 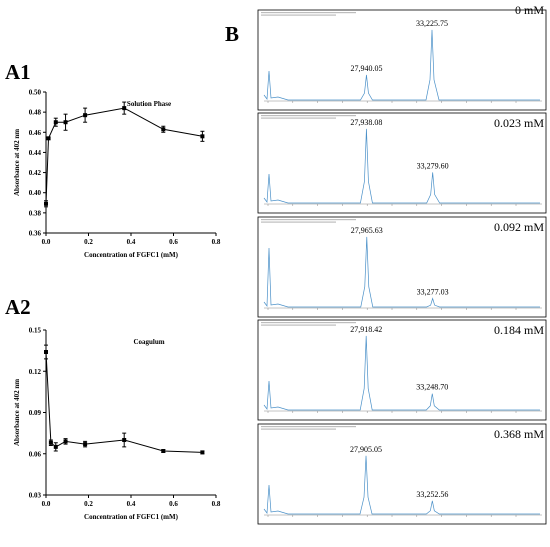 I want to click on peak-label-1: 27,918.42, so click(x=366, y=329).